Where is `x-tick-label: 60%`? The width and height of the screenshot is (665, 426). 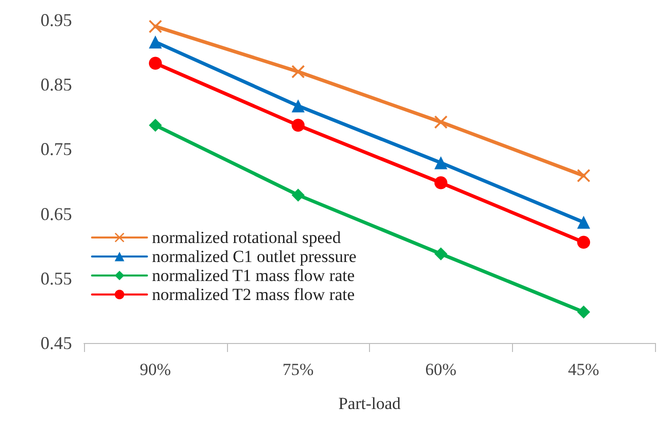
x-tick-label: 60% is located at coordinates (440, 369).